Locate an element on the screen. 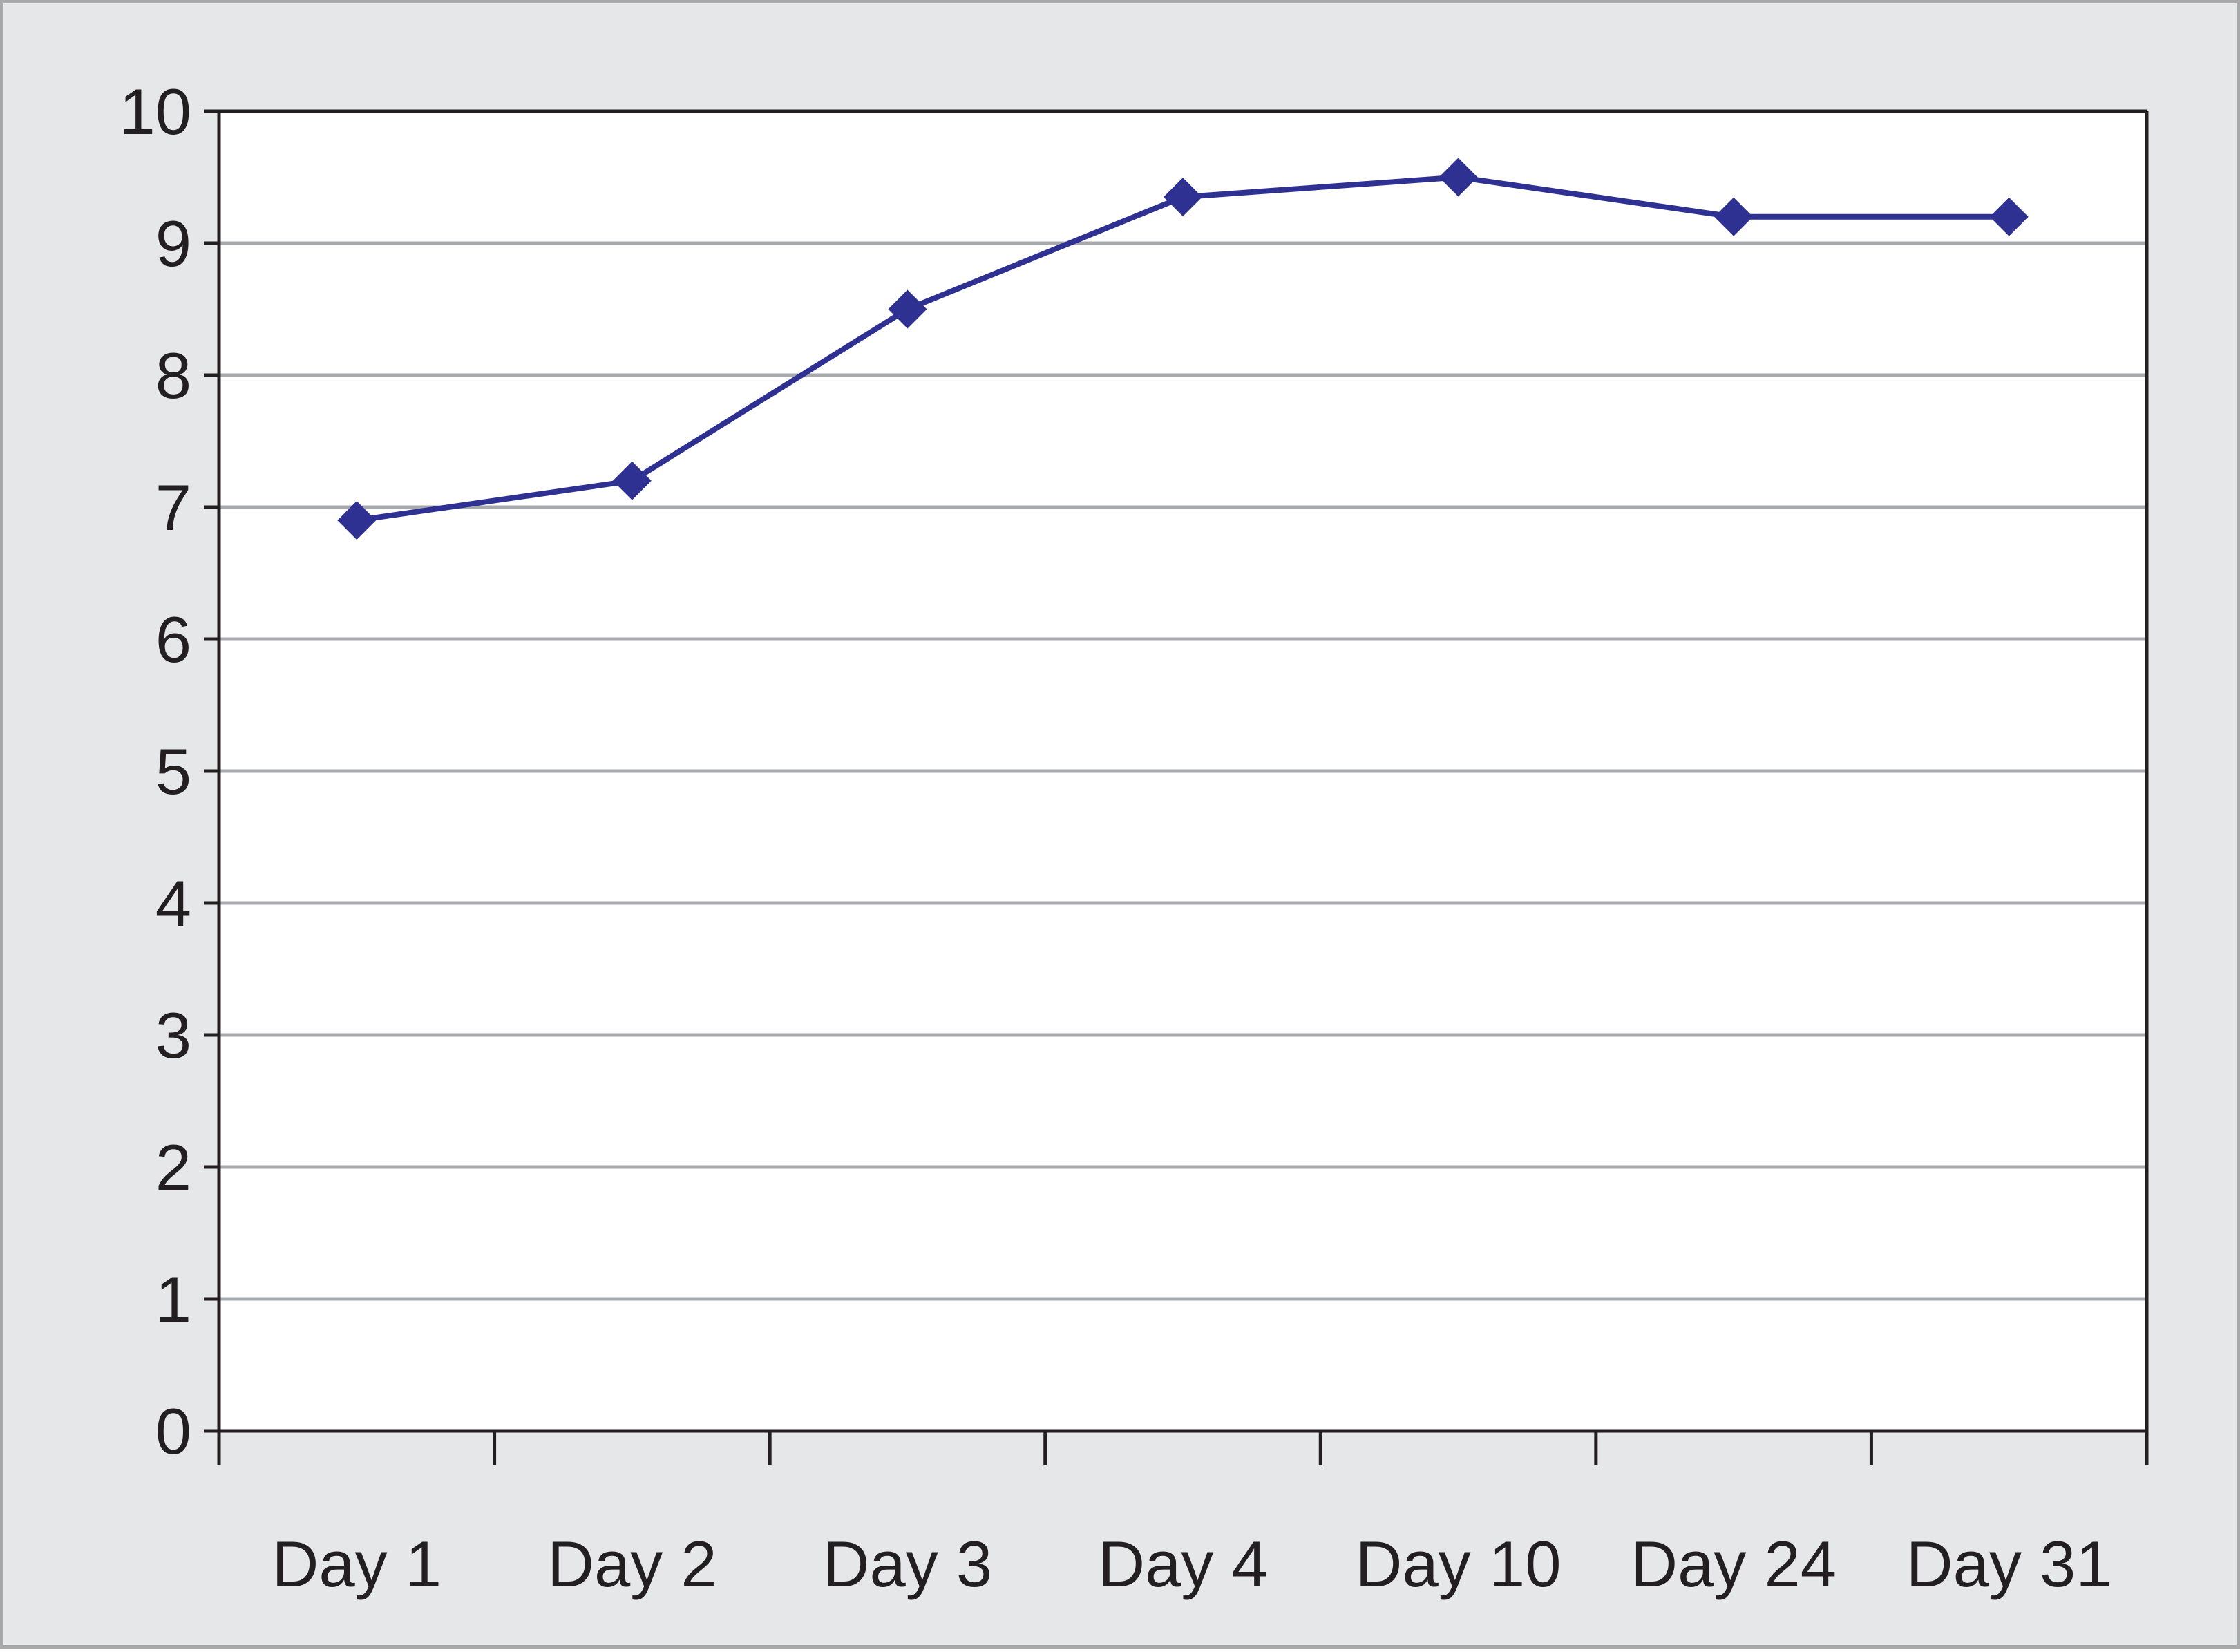  y-tick-label: 5 is located at coordinates (173, 771).